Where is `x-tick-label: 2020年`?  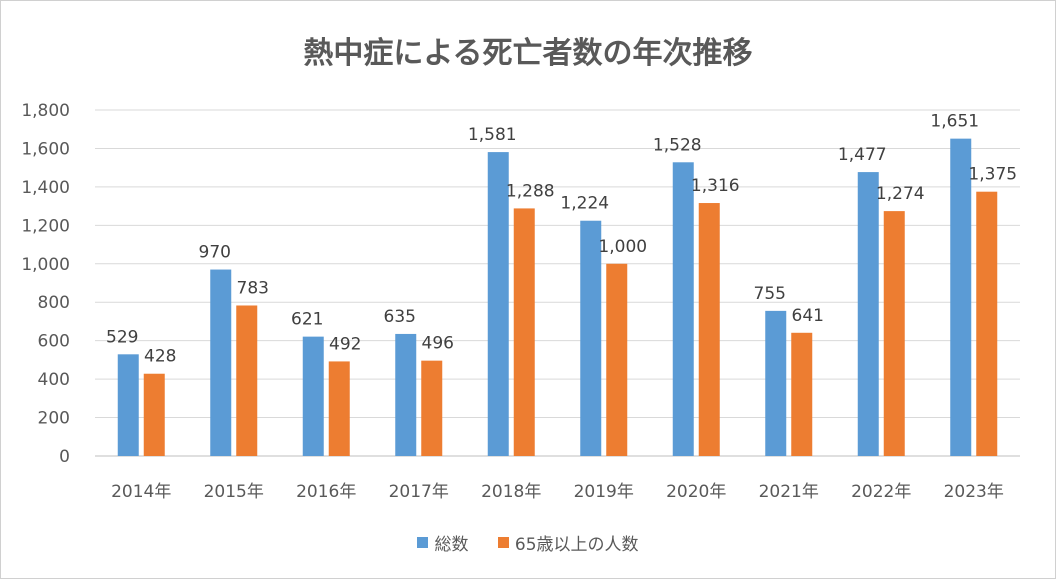
x-tick-label: 2020年 is located at coordinates (696, 492).